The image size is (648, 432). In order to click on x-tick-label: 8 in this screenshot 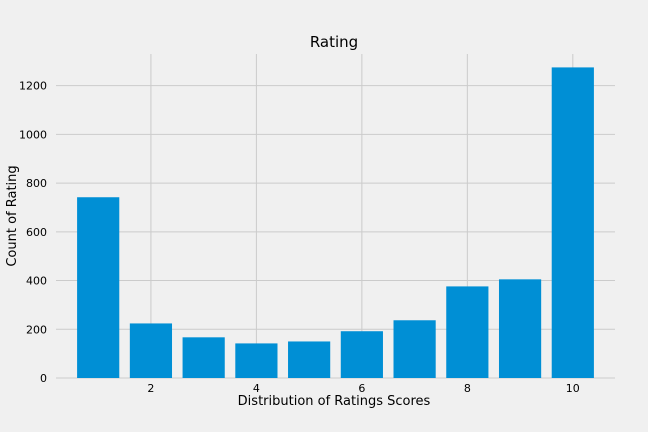, I will do `click(467, 388)`.